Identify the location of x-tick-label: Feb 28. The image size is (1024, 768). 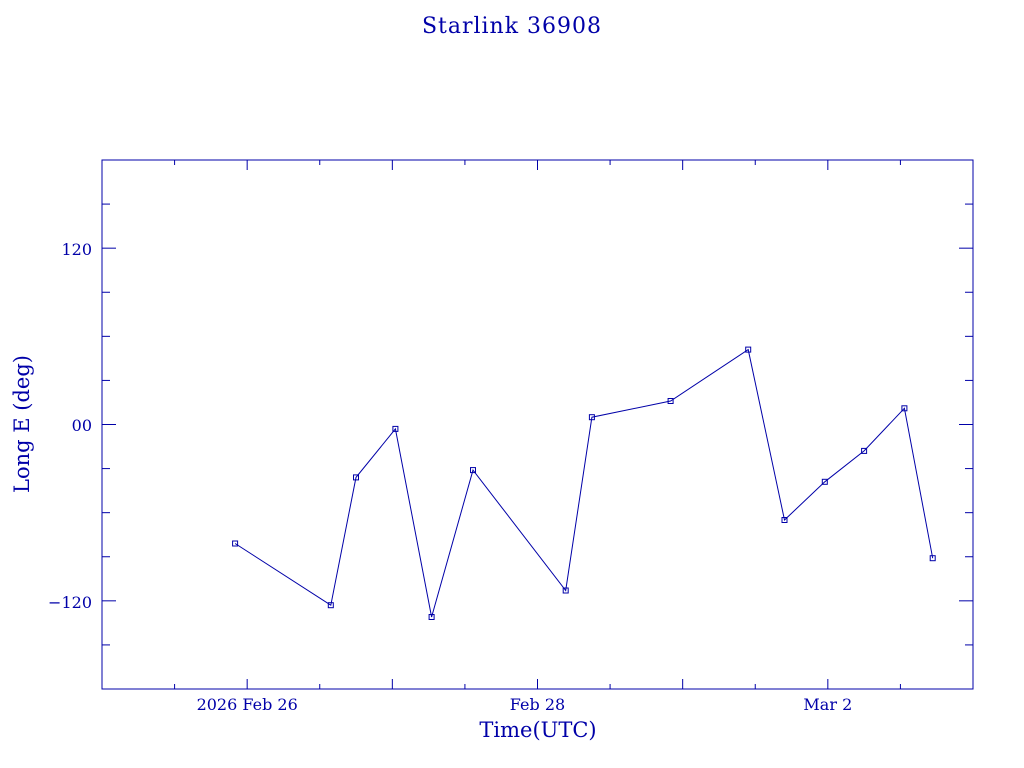
(537, 704).